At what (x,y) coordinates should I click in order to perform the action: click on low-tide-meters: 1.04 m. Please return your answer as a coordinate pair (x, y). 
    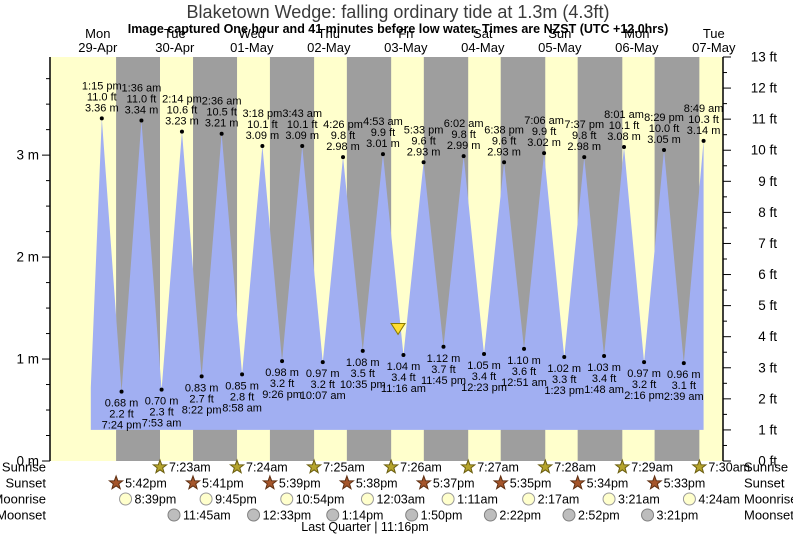
    Looking at the image, I should click on (404, 367).